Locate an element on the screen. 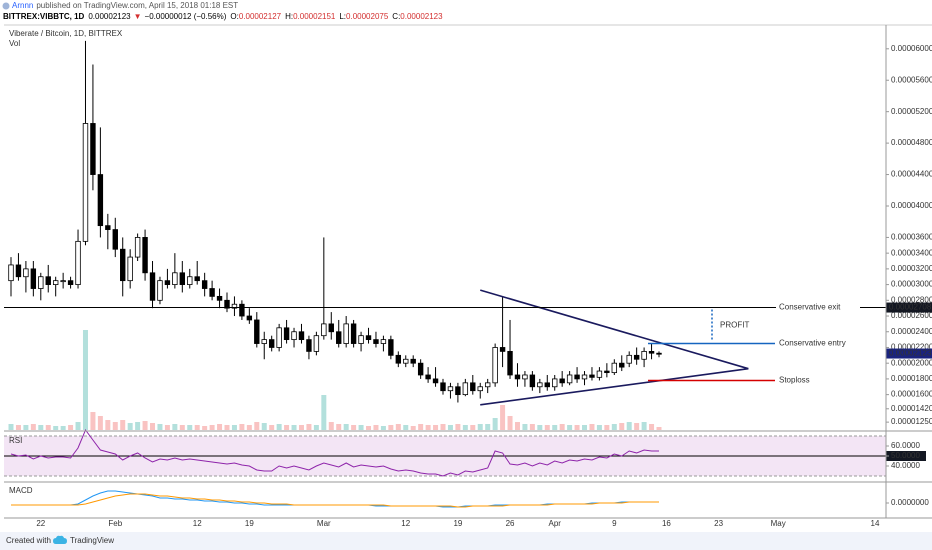 Image resolution: width=932 pixels, height=550 pixels. y-tick-label: 0.00001600 is located at coordinates (911, 394).